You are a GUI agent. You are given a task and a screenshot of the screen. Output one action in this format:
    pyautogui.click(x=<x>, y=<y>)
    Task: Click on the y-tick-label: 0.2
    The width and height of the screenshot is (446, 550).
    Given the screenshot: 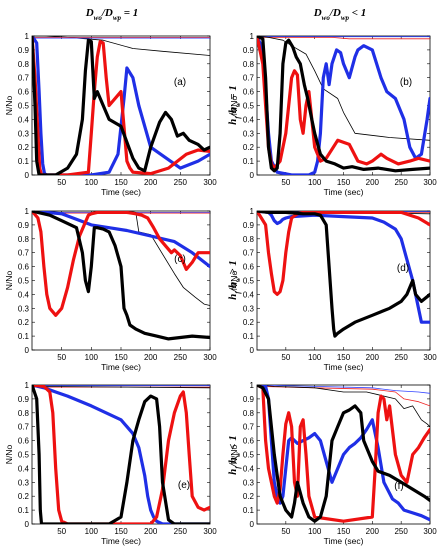 What is the action you would take?
    pyautogui.click(x=24, y=147)
    